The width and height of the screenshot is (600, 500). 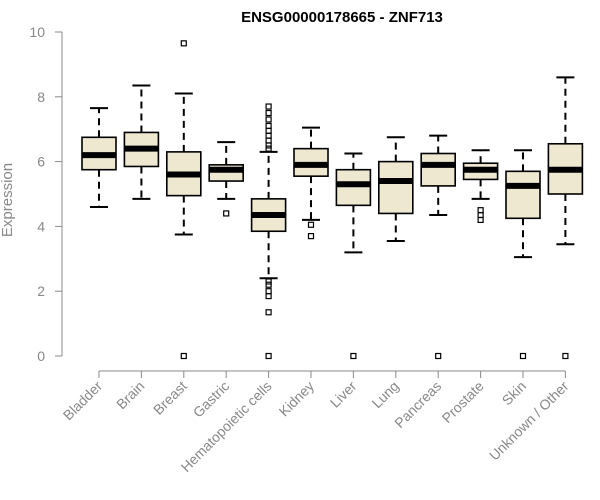 I want to click on x-tick-label: Liver, so click(x=343, y=394).